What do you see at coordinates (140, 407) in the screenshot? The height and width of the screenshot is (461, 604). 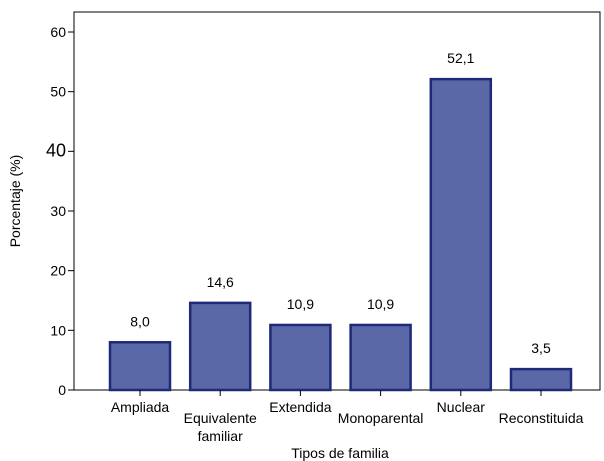 I see `x-tick-label: Ampliada` at bounding box center [140, 407].